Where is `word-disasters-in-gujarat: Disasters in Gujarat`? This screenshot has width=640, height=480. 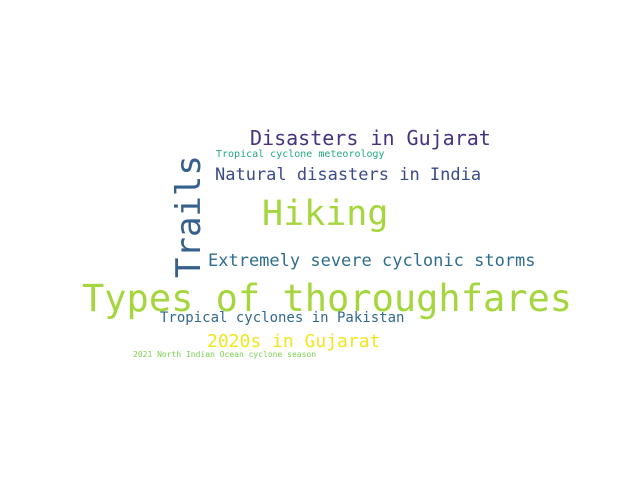 word-disasters-in-gujarat: Disasters in Gujarat is located at coordinates (370, 138).